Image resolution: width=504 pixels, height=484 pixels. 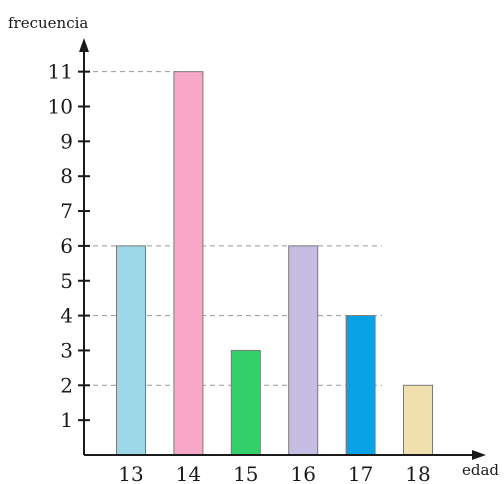 I want to click on y-tick-label: 7, so click(x=66, y=211).